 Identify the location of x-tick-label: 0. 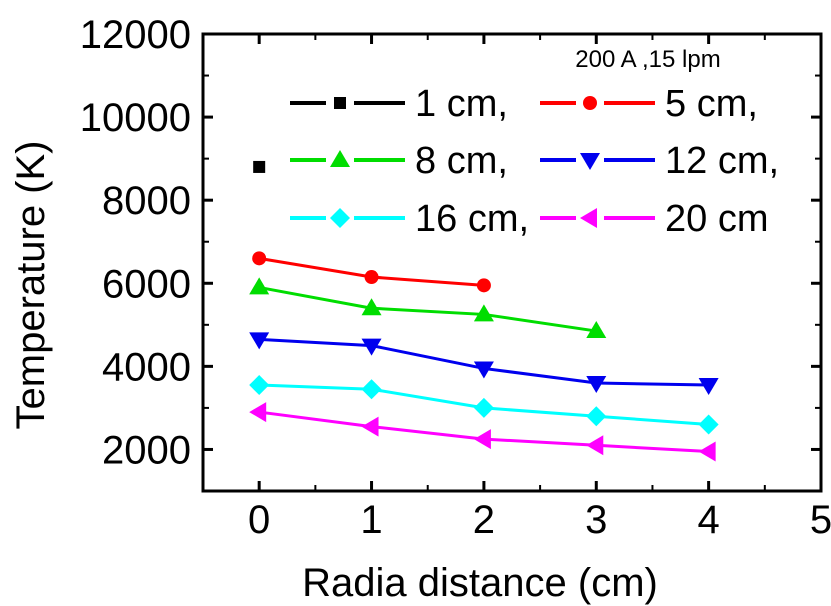
(259, 520).